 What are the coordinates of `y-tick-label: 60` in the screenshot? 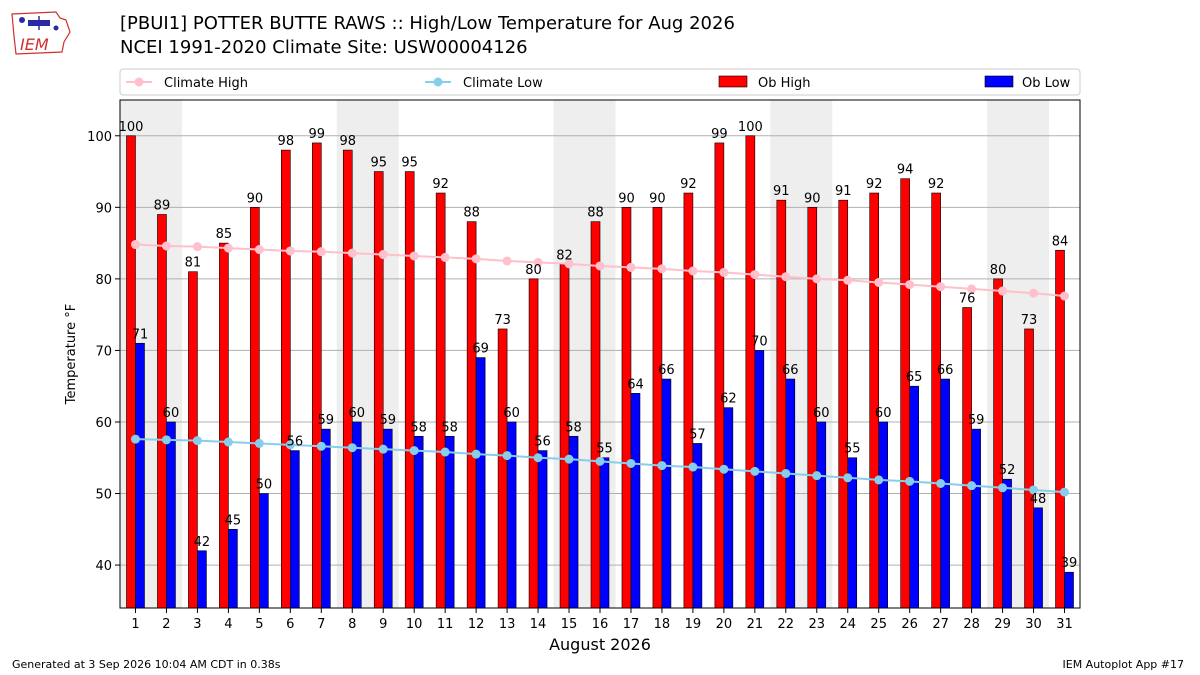 It's located at (103, 423).